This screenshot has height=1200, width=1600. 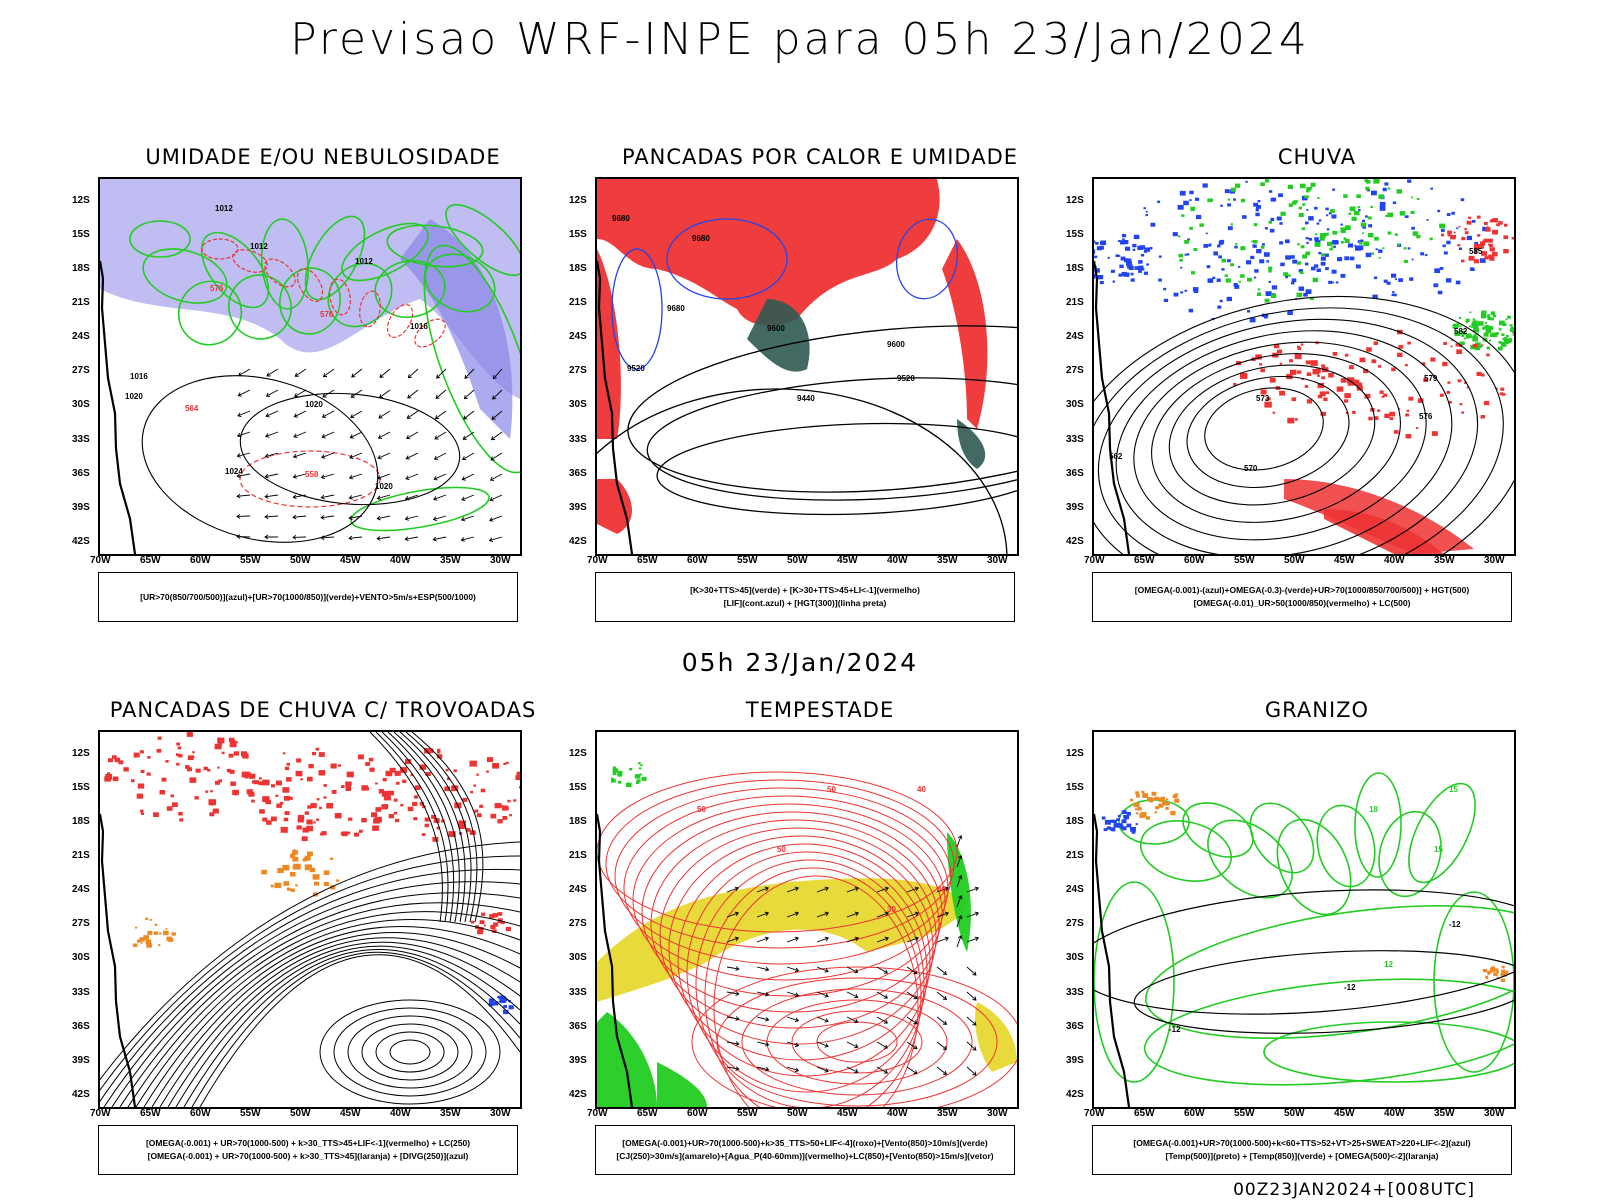 What do you see at coordinates (959, 892) in the screenshot?
I see `wind-850-area` at bounding box center [959, 892].